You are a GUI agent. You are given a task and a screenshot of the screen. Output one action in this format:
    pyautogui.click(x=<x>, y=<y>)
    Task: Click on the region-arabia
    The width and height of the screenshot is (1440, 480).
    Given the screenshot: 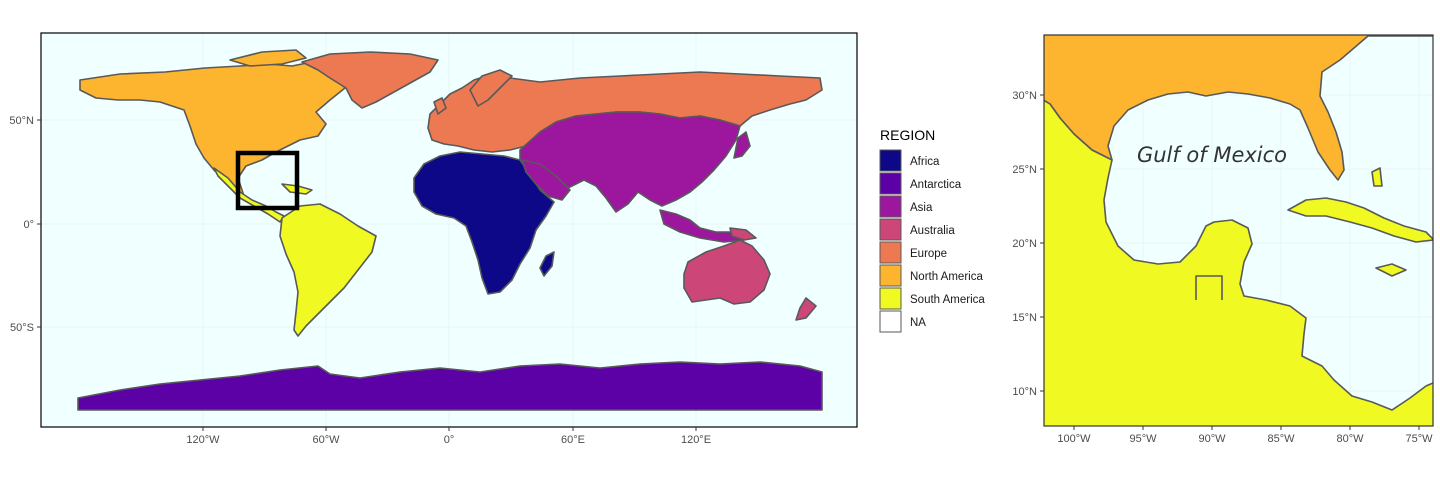 What is the action you would take?
    pyautogui.click(x=546, y=180)
    